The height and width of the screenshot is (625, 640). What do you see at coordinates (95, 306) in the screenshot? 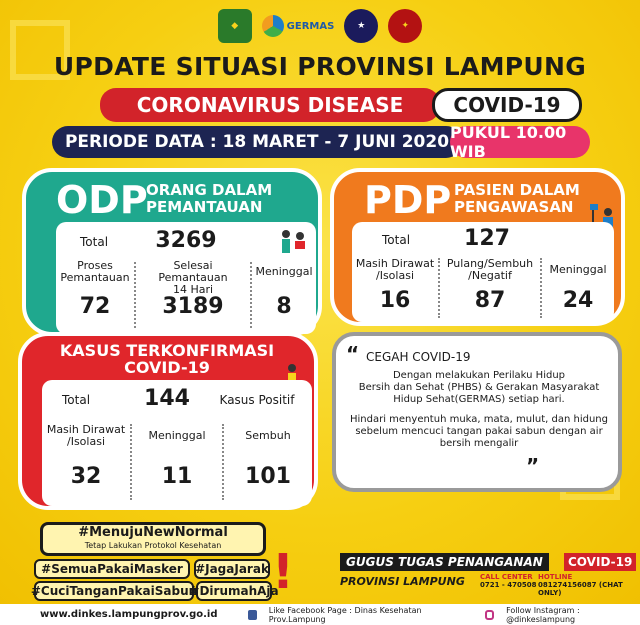
I see `odp-col1-value: 72` at bounding box center [95, 306].